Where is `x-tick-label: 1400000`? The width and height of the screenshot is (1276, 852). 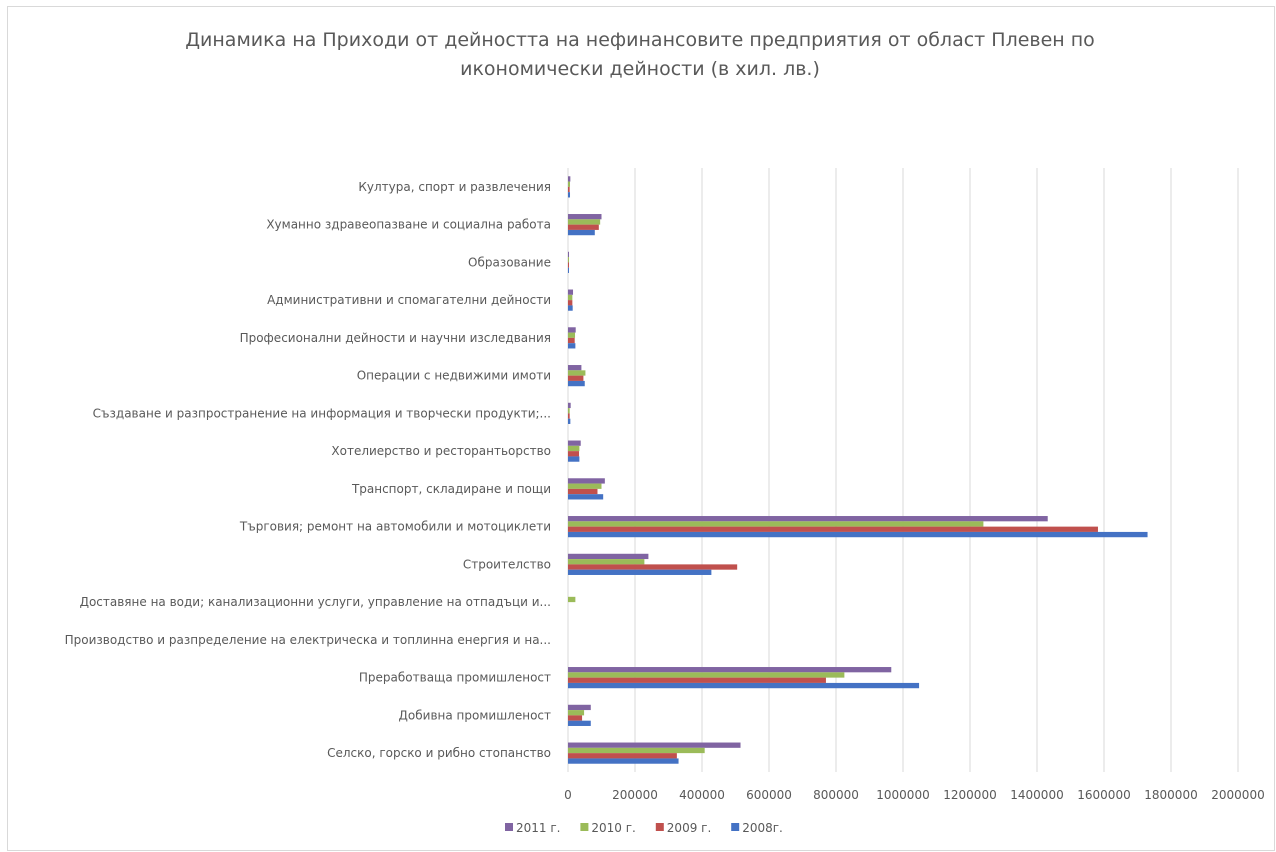
x-tick-label: 1400000 is located at coordinates (1036, 795).